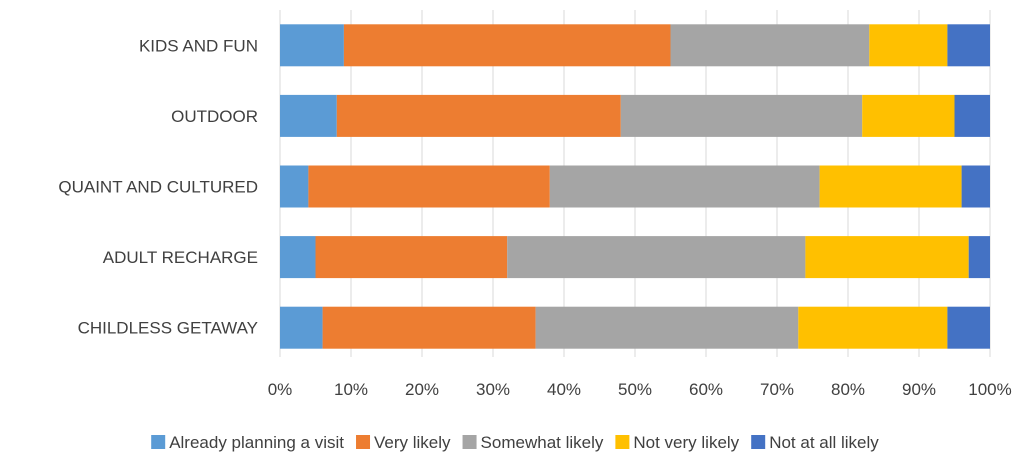 The height and width of the screenshot is (466, 1030). Describe the element at coordinates (989, 389) in the screenshot. I see `x-tick-label: 100%` at that location.